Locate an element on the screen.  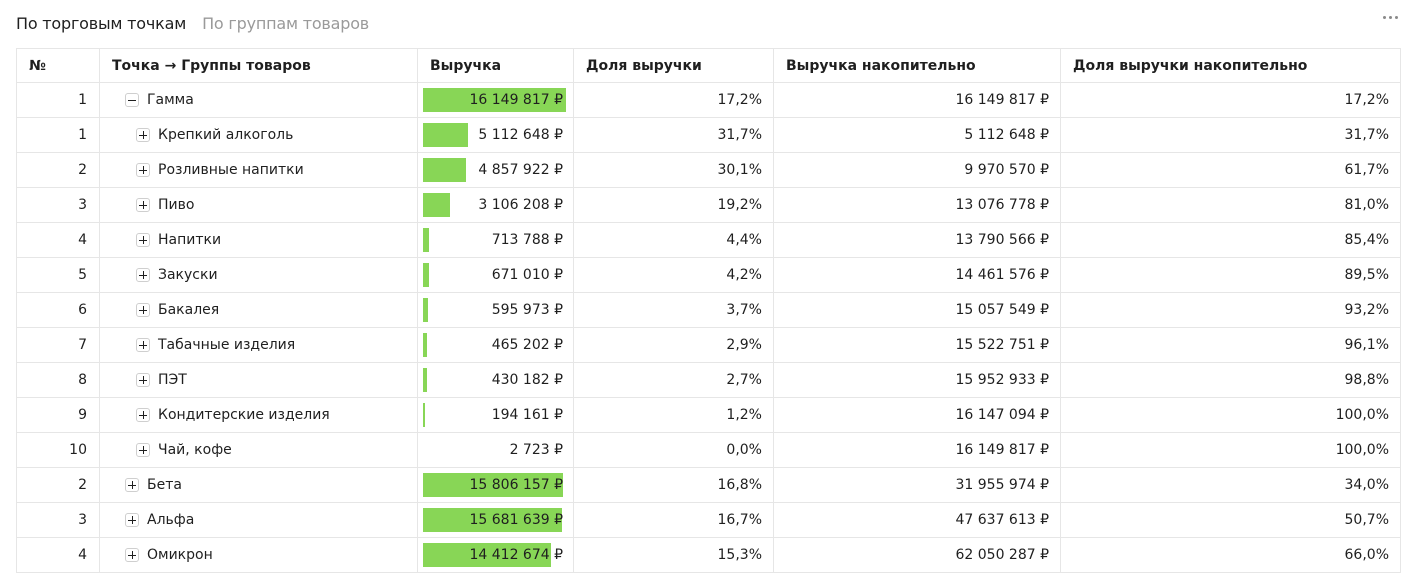
cumulative-share: 100,0% is located at coordinates (1230, 450).